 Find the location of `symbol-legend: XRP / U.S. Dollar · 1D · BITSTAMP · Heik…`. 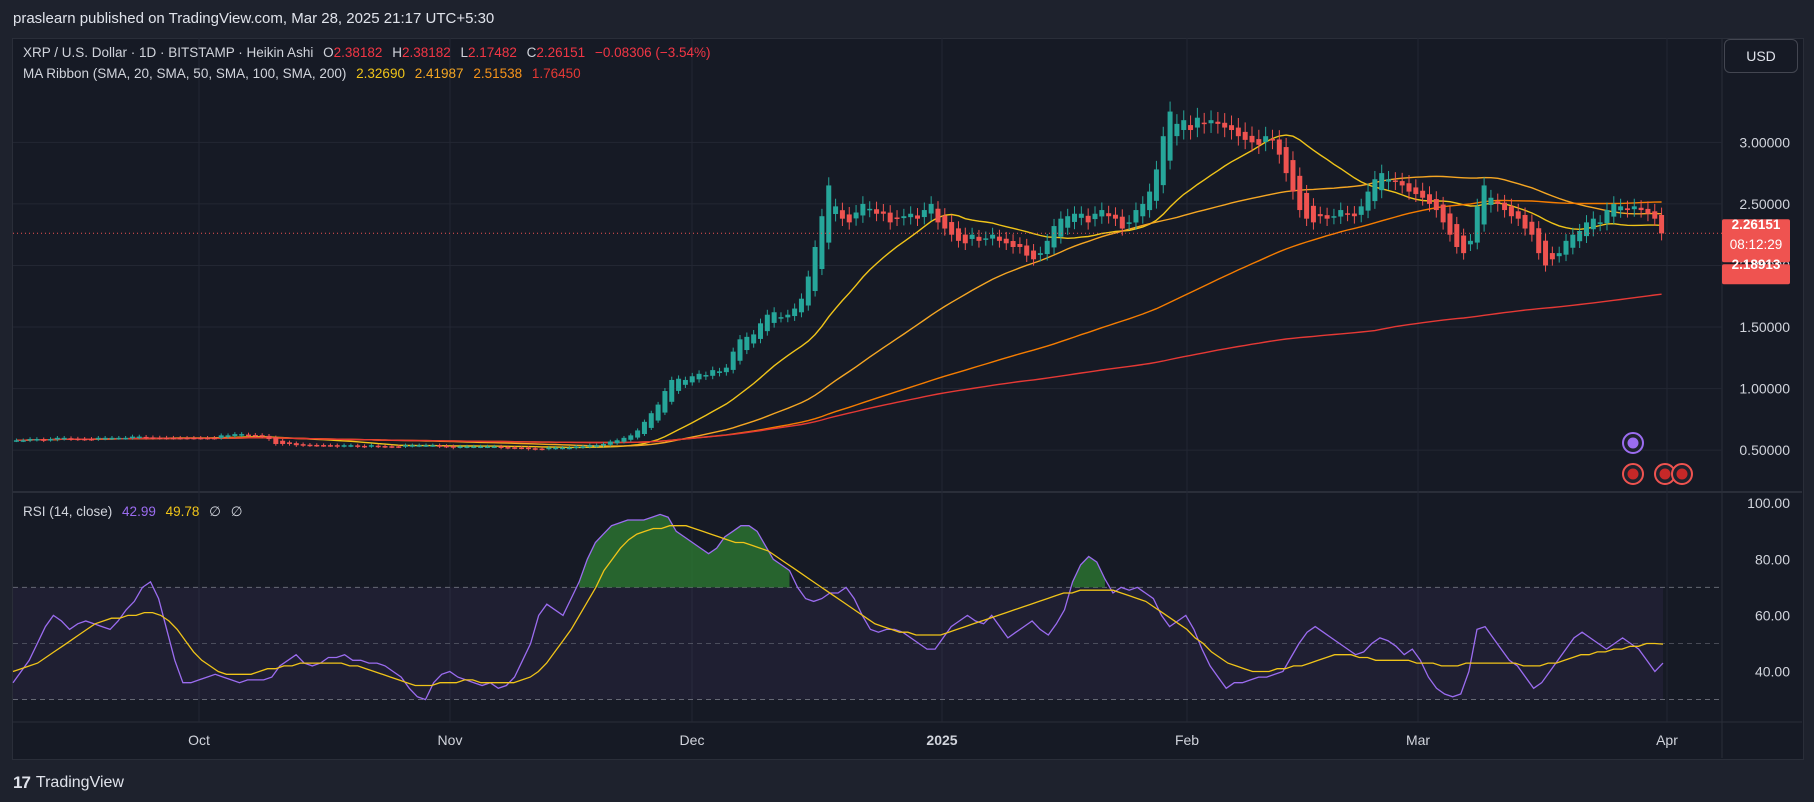

symbol-legend: XRP / U.S. Dollar · 1D · BITSTAMP · Heik… is located at coordinates (367, 52).